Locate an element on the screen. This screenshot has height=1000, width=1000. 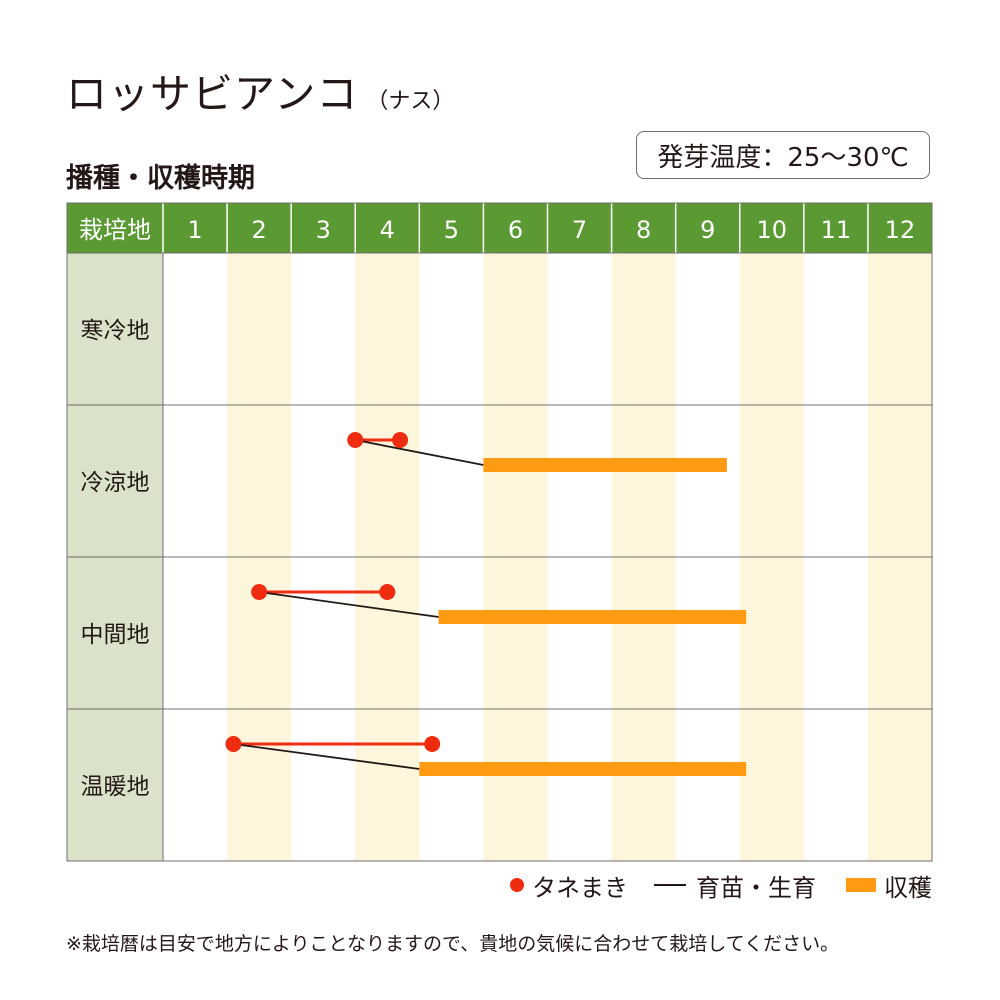
page-title: ロッサビアンコ （ナス） is located at coordinates (260, 90).